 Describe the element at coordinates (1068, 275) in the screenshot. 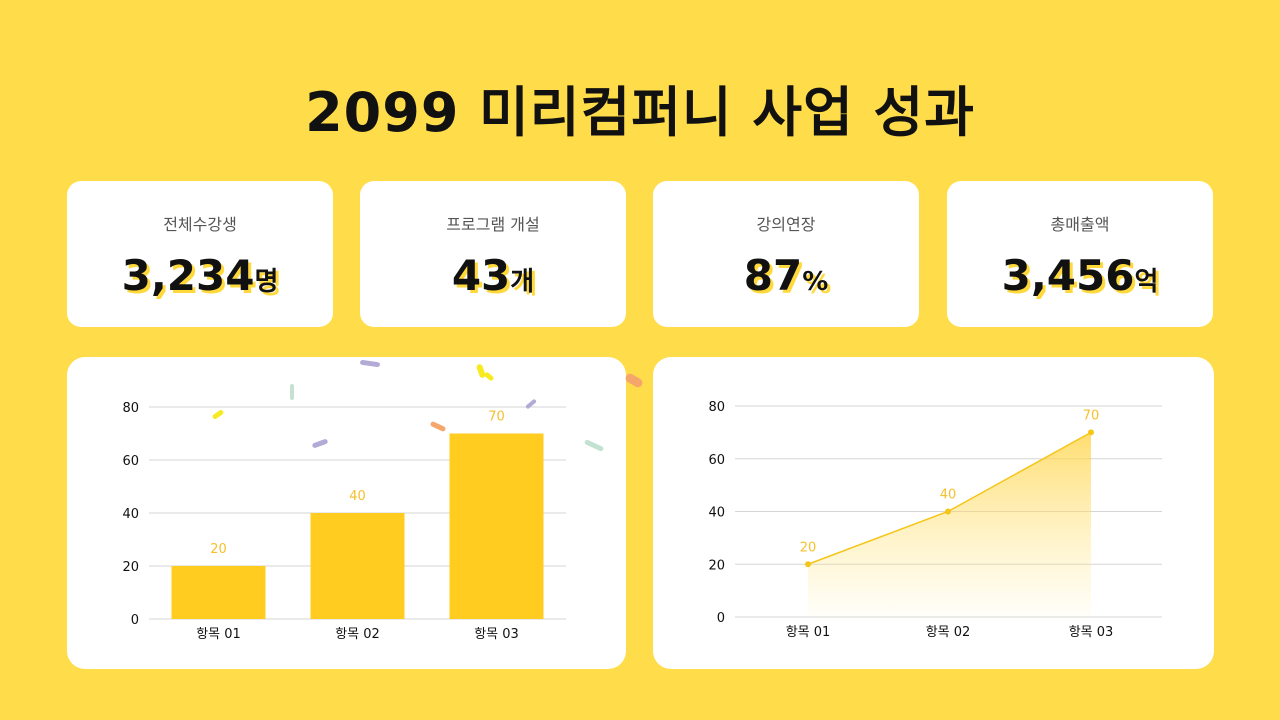

I see `stat-number: 3,456` at that location.